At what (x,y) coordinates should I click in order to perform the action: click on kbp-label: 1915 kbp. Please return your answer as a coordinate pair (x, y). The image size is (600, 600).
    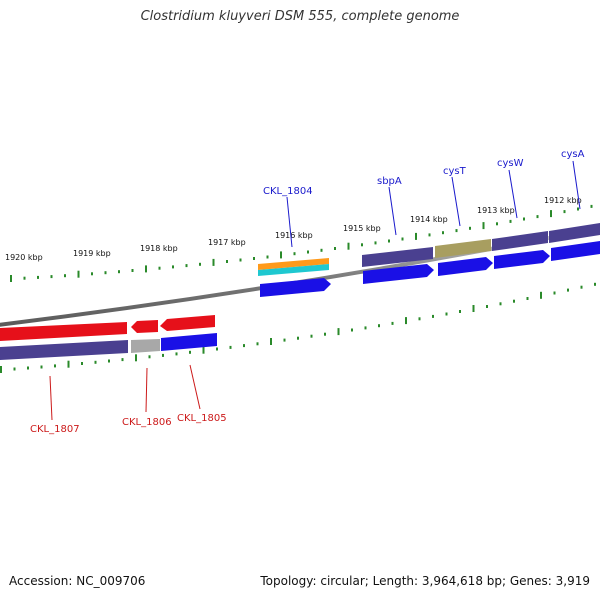
    Looking at the image, I should click on (362, 228).